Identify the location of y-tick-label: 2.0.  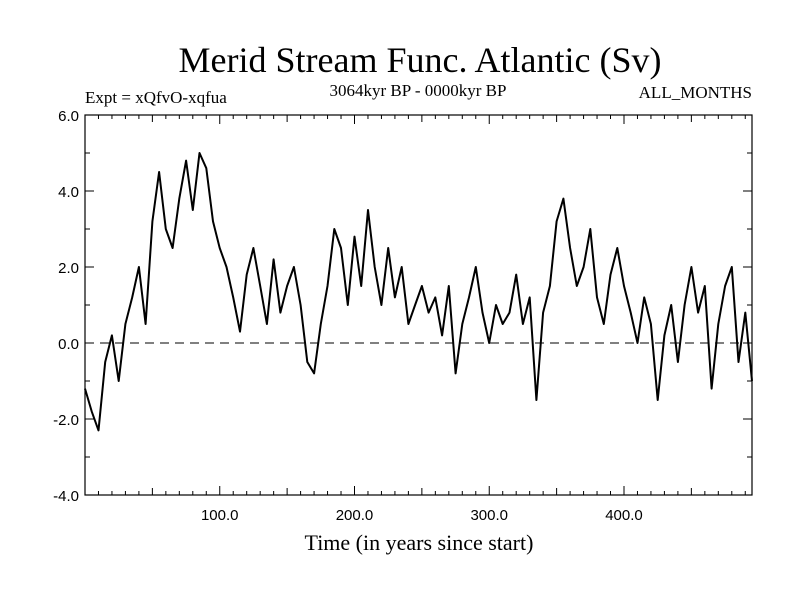
(68, 268).